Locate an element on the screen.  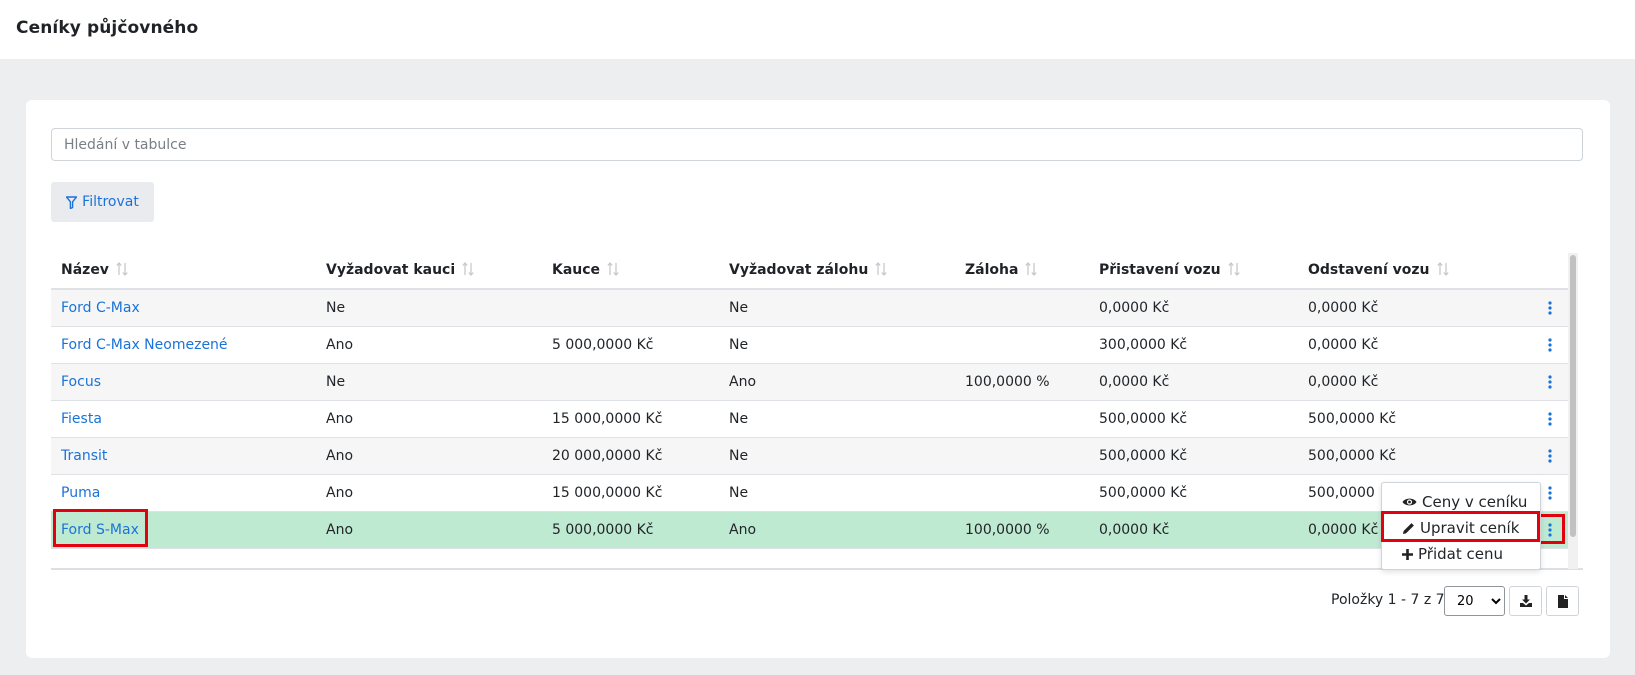
pricelist-name-link: Puma is located at coordinates (81, 493).